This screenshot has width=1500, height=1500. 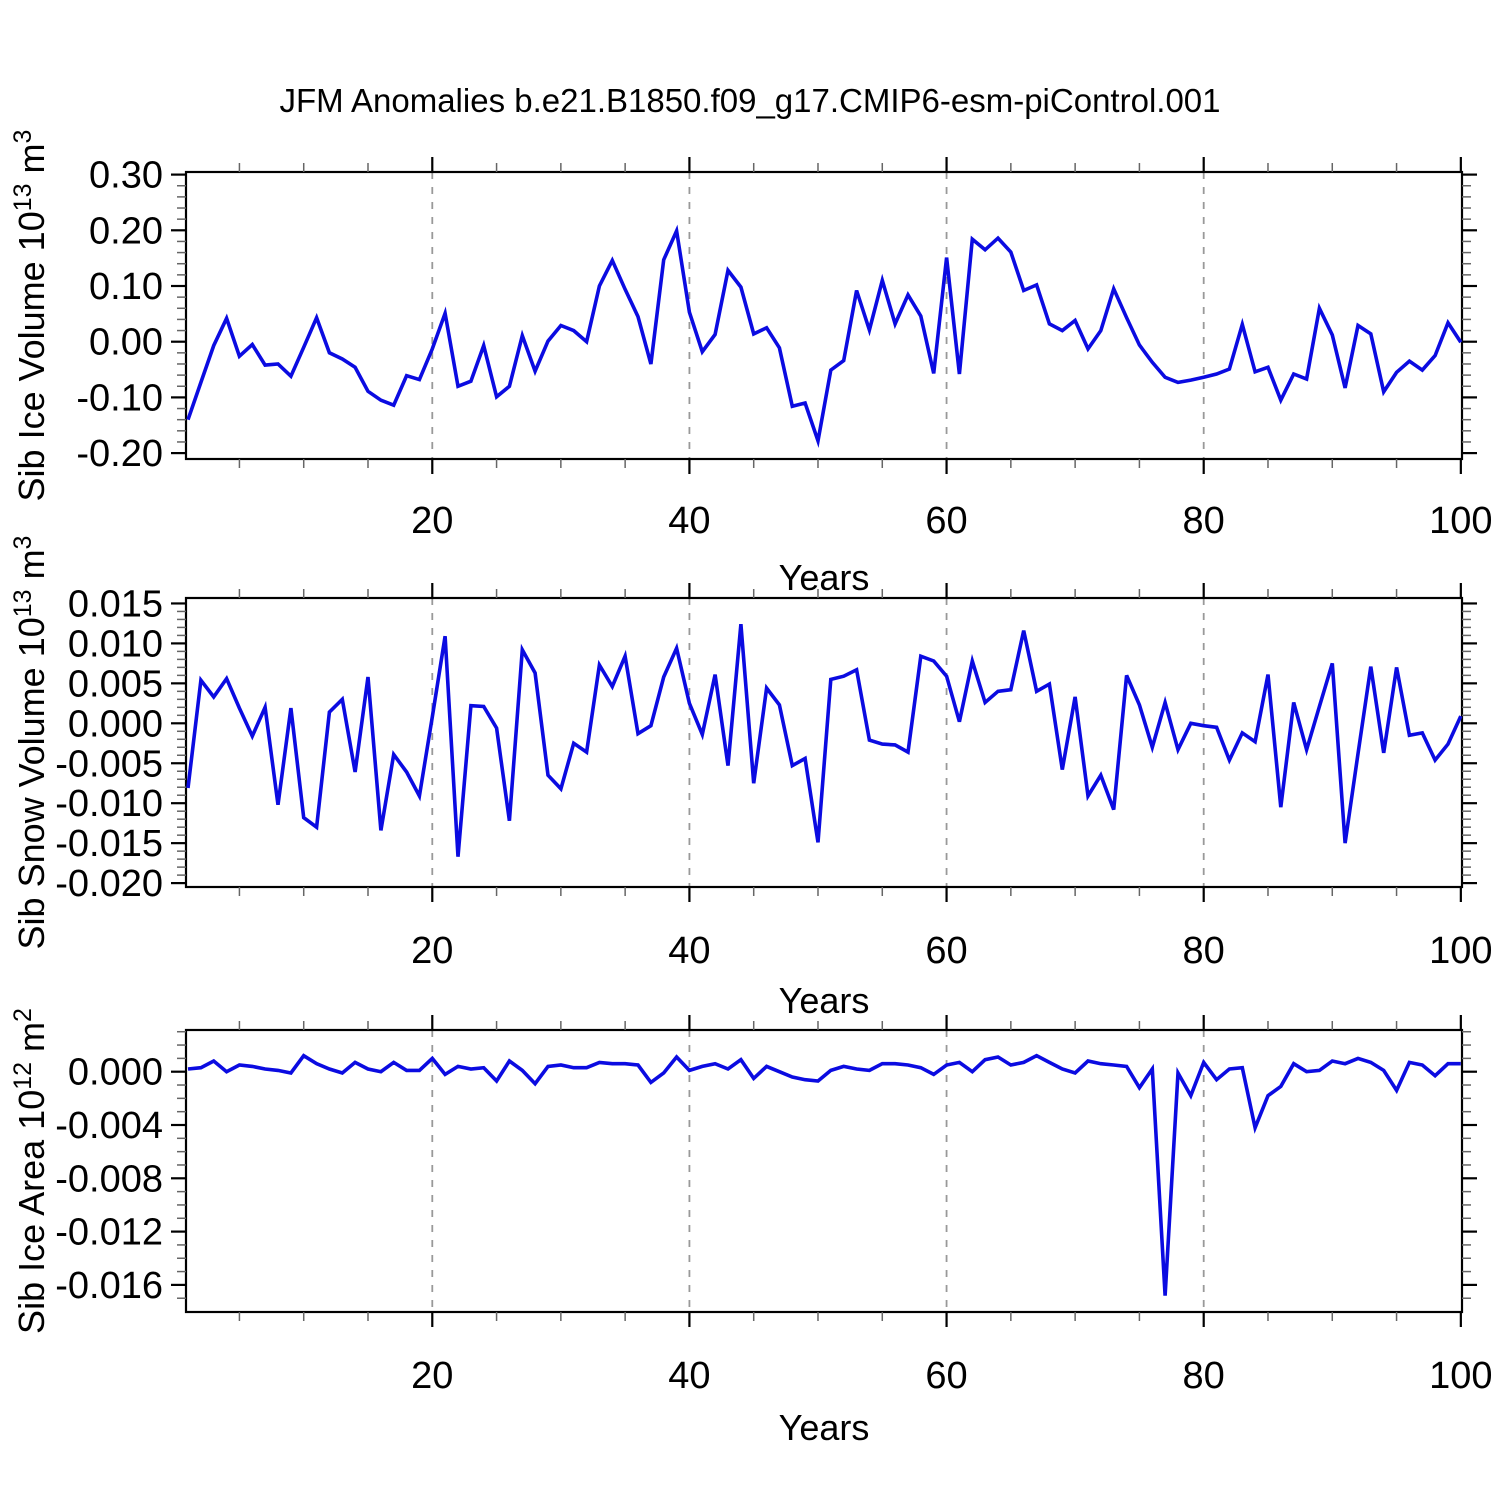 What do you see at coordinates (115, 684) in the screenshot?
I see `panel-2-ytick-label: 0.005` at bounding box center [115, 684].